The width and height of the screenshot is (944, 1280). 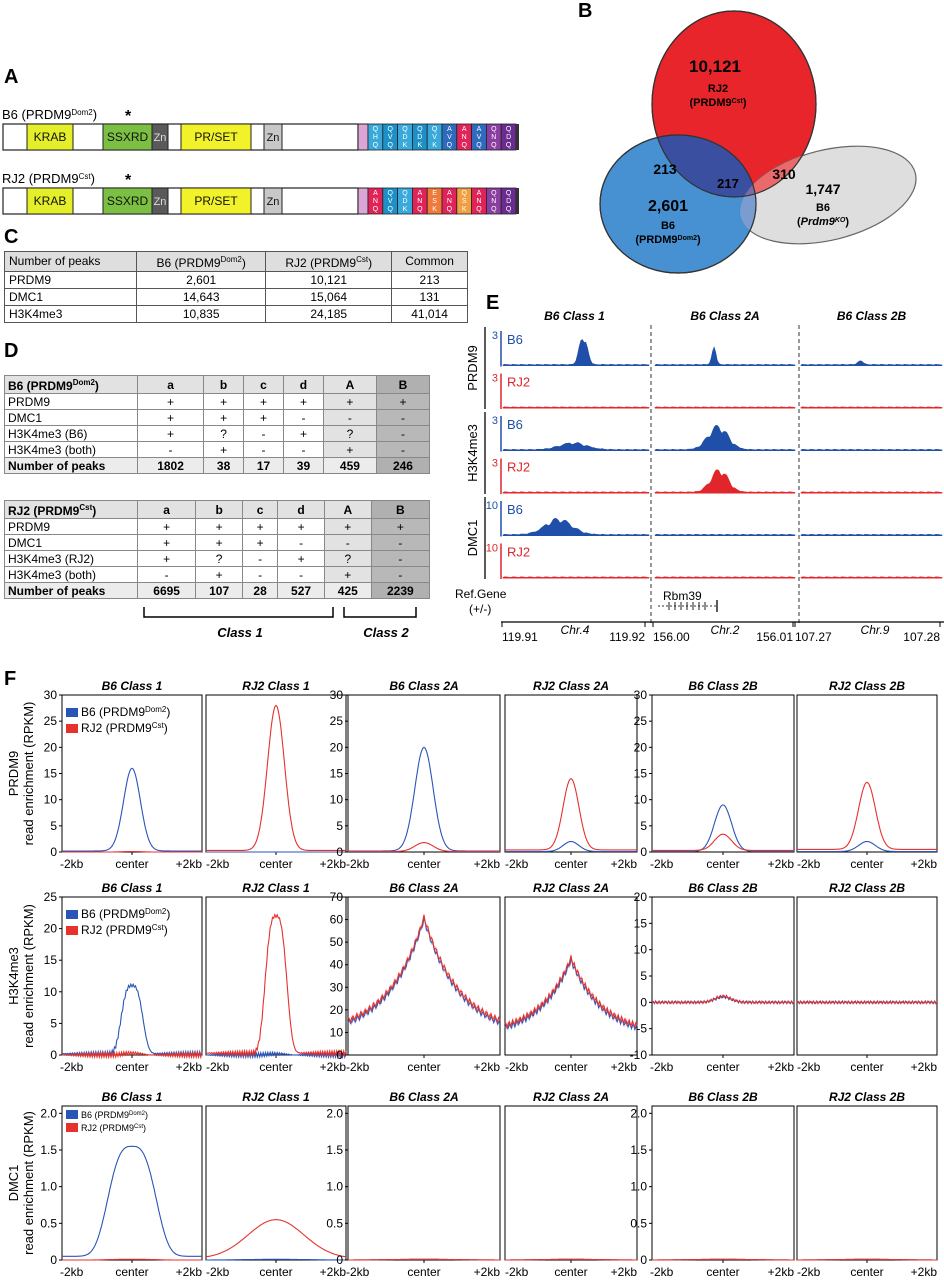 What do you see at coordinates (375, 193) in the screenshot?
I see `zinc-finger-residue: A` at bounding box center [375, 193].